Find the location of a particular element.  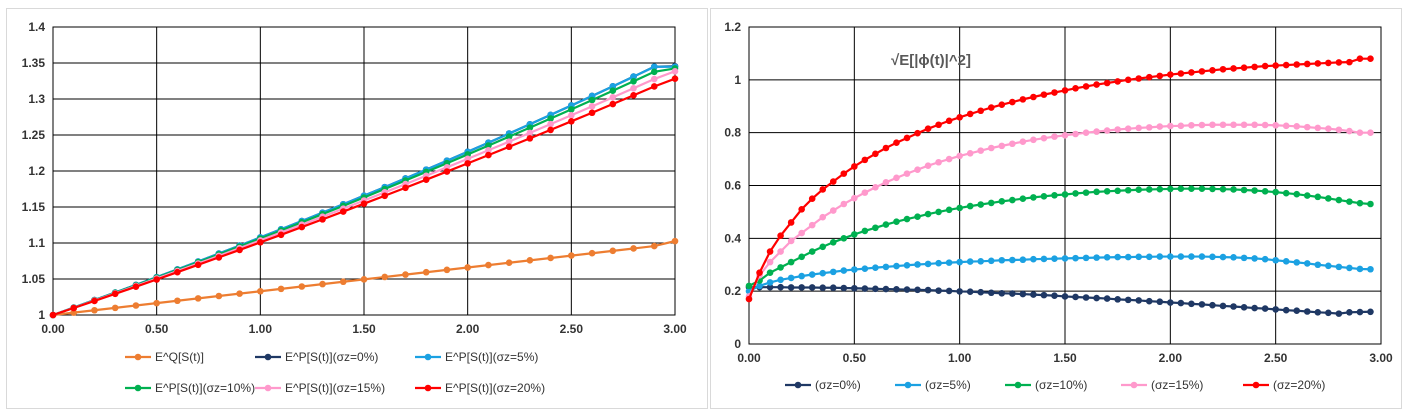

y-tick-label: 1.2 is located at coordinates (36, 171).